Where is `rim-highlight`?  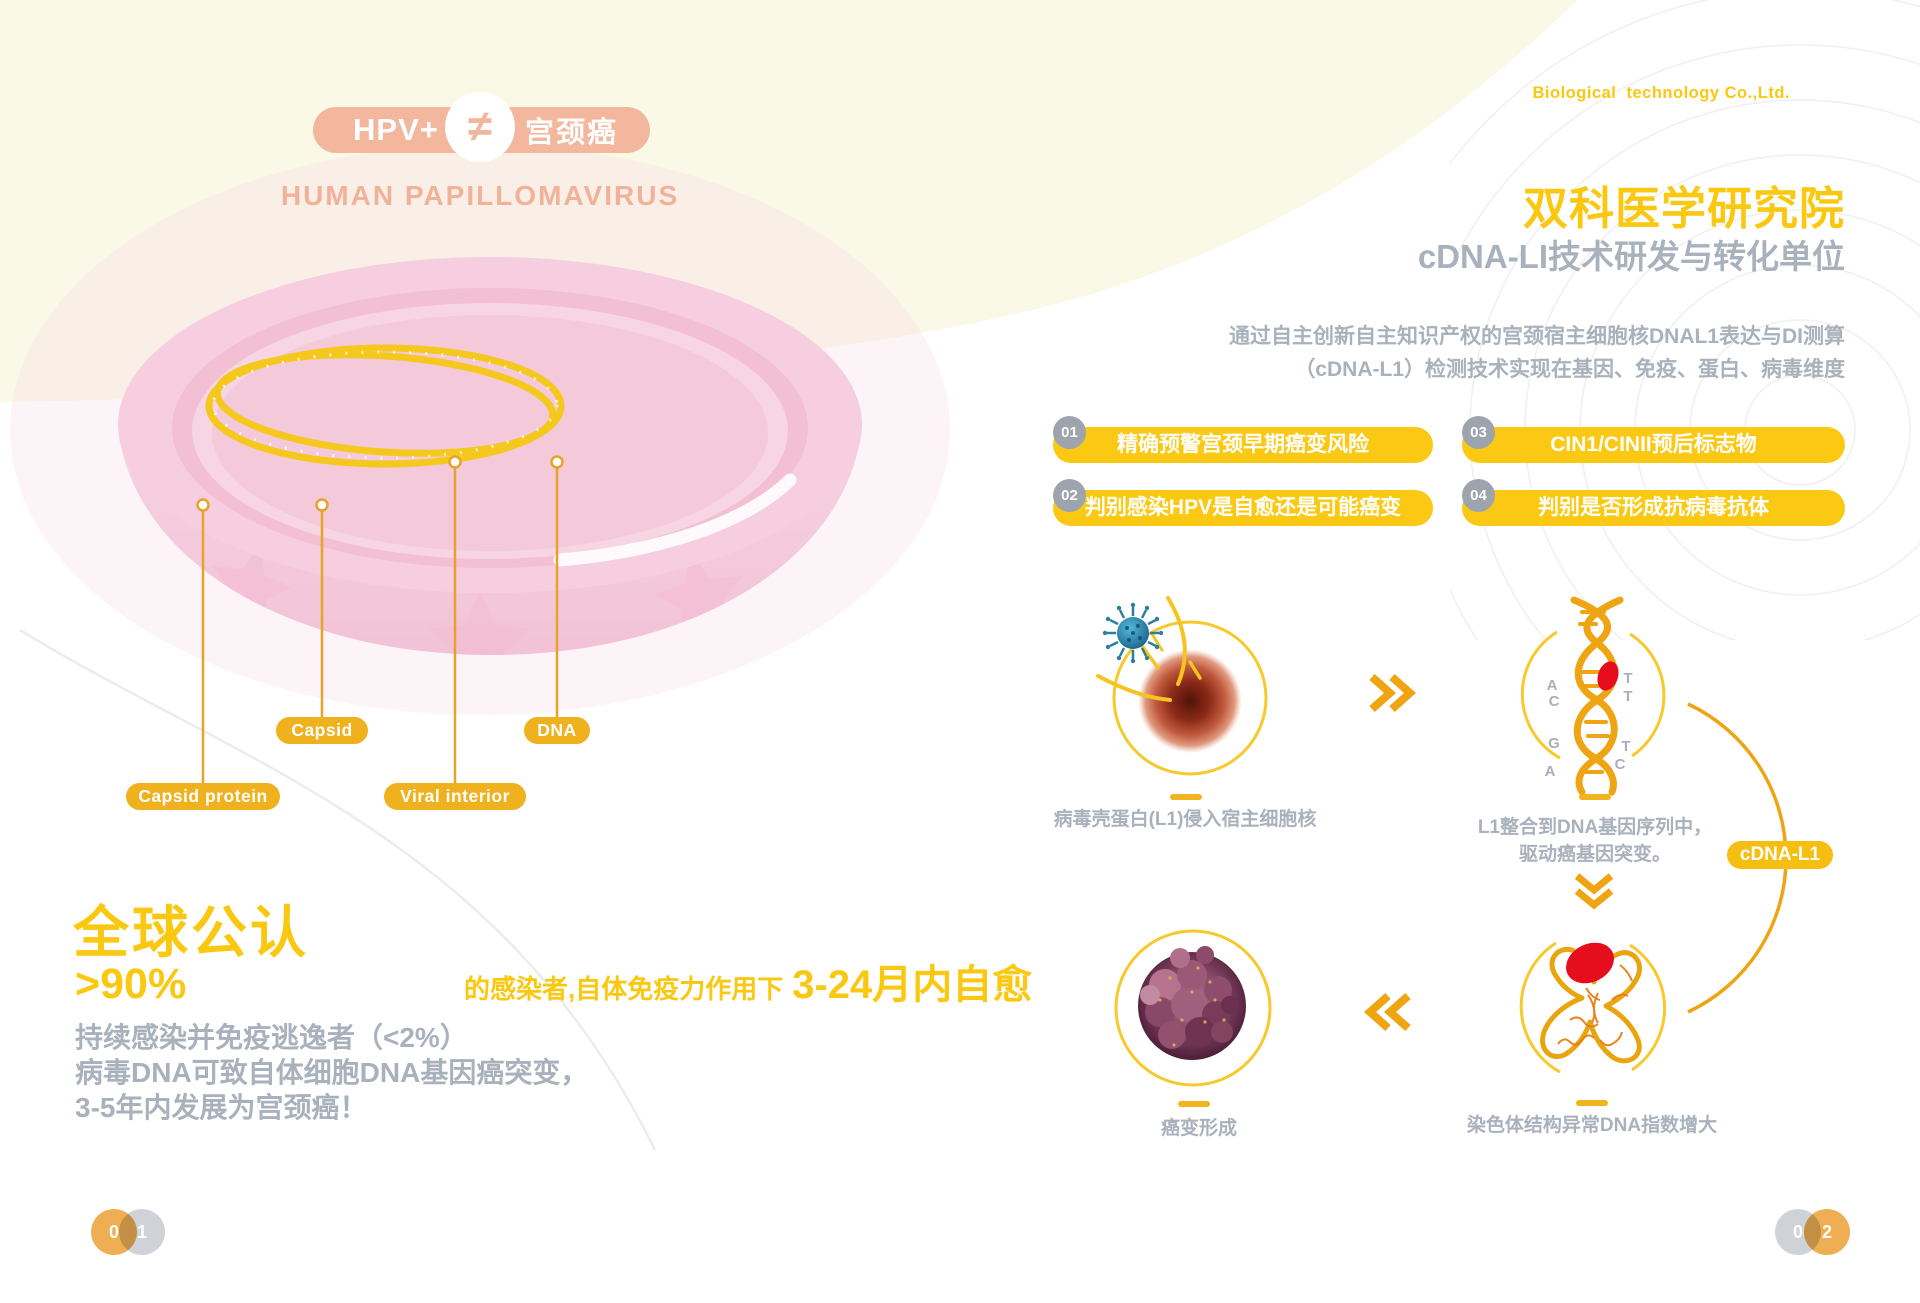 rim-highlight is located at coordinates (675, 520).